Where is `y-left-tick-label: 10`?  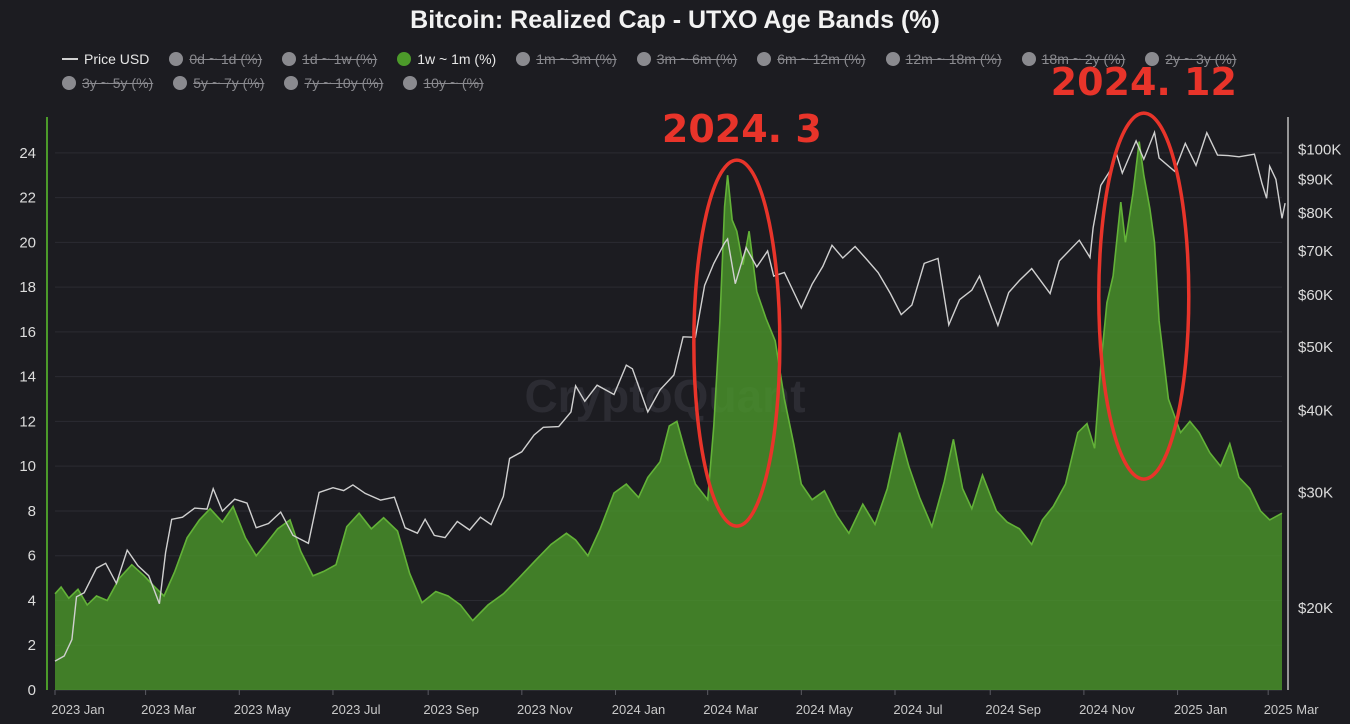 y-left-tick-label: 10 is located at coordinates (27, 466).